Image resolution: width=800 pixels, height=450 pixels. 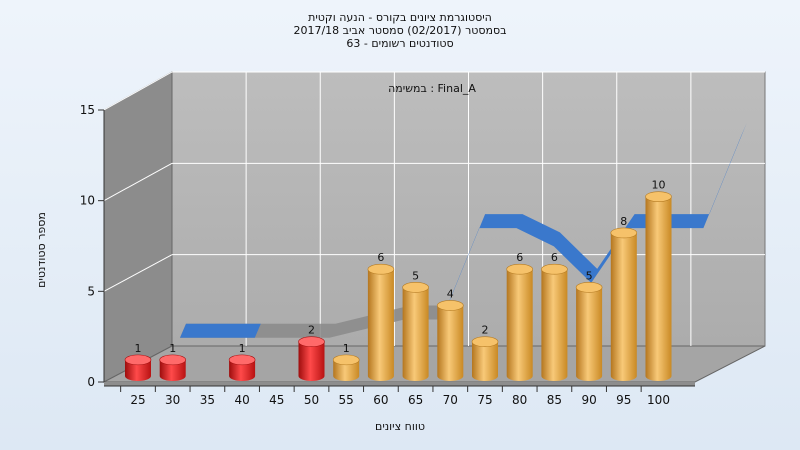 What do you see at coordinates (658, 400) in the screenshot?
I see `x-tick-label: 100` at bounding box center [658, 400].